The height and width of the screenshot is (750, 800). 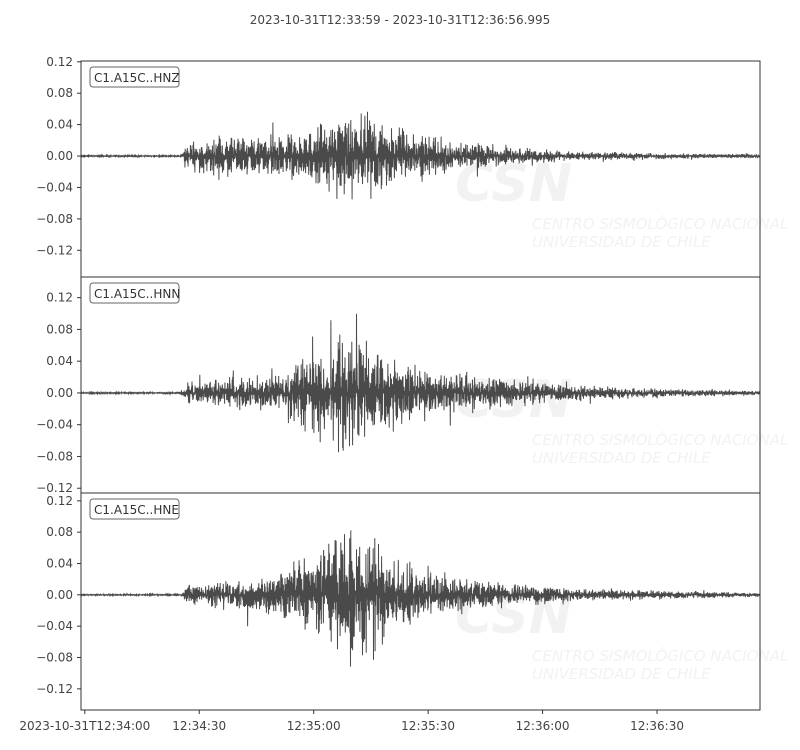 I want to click on trace-label: C1.A15C..HNE, so click(x=134, y=509).